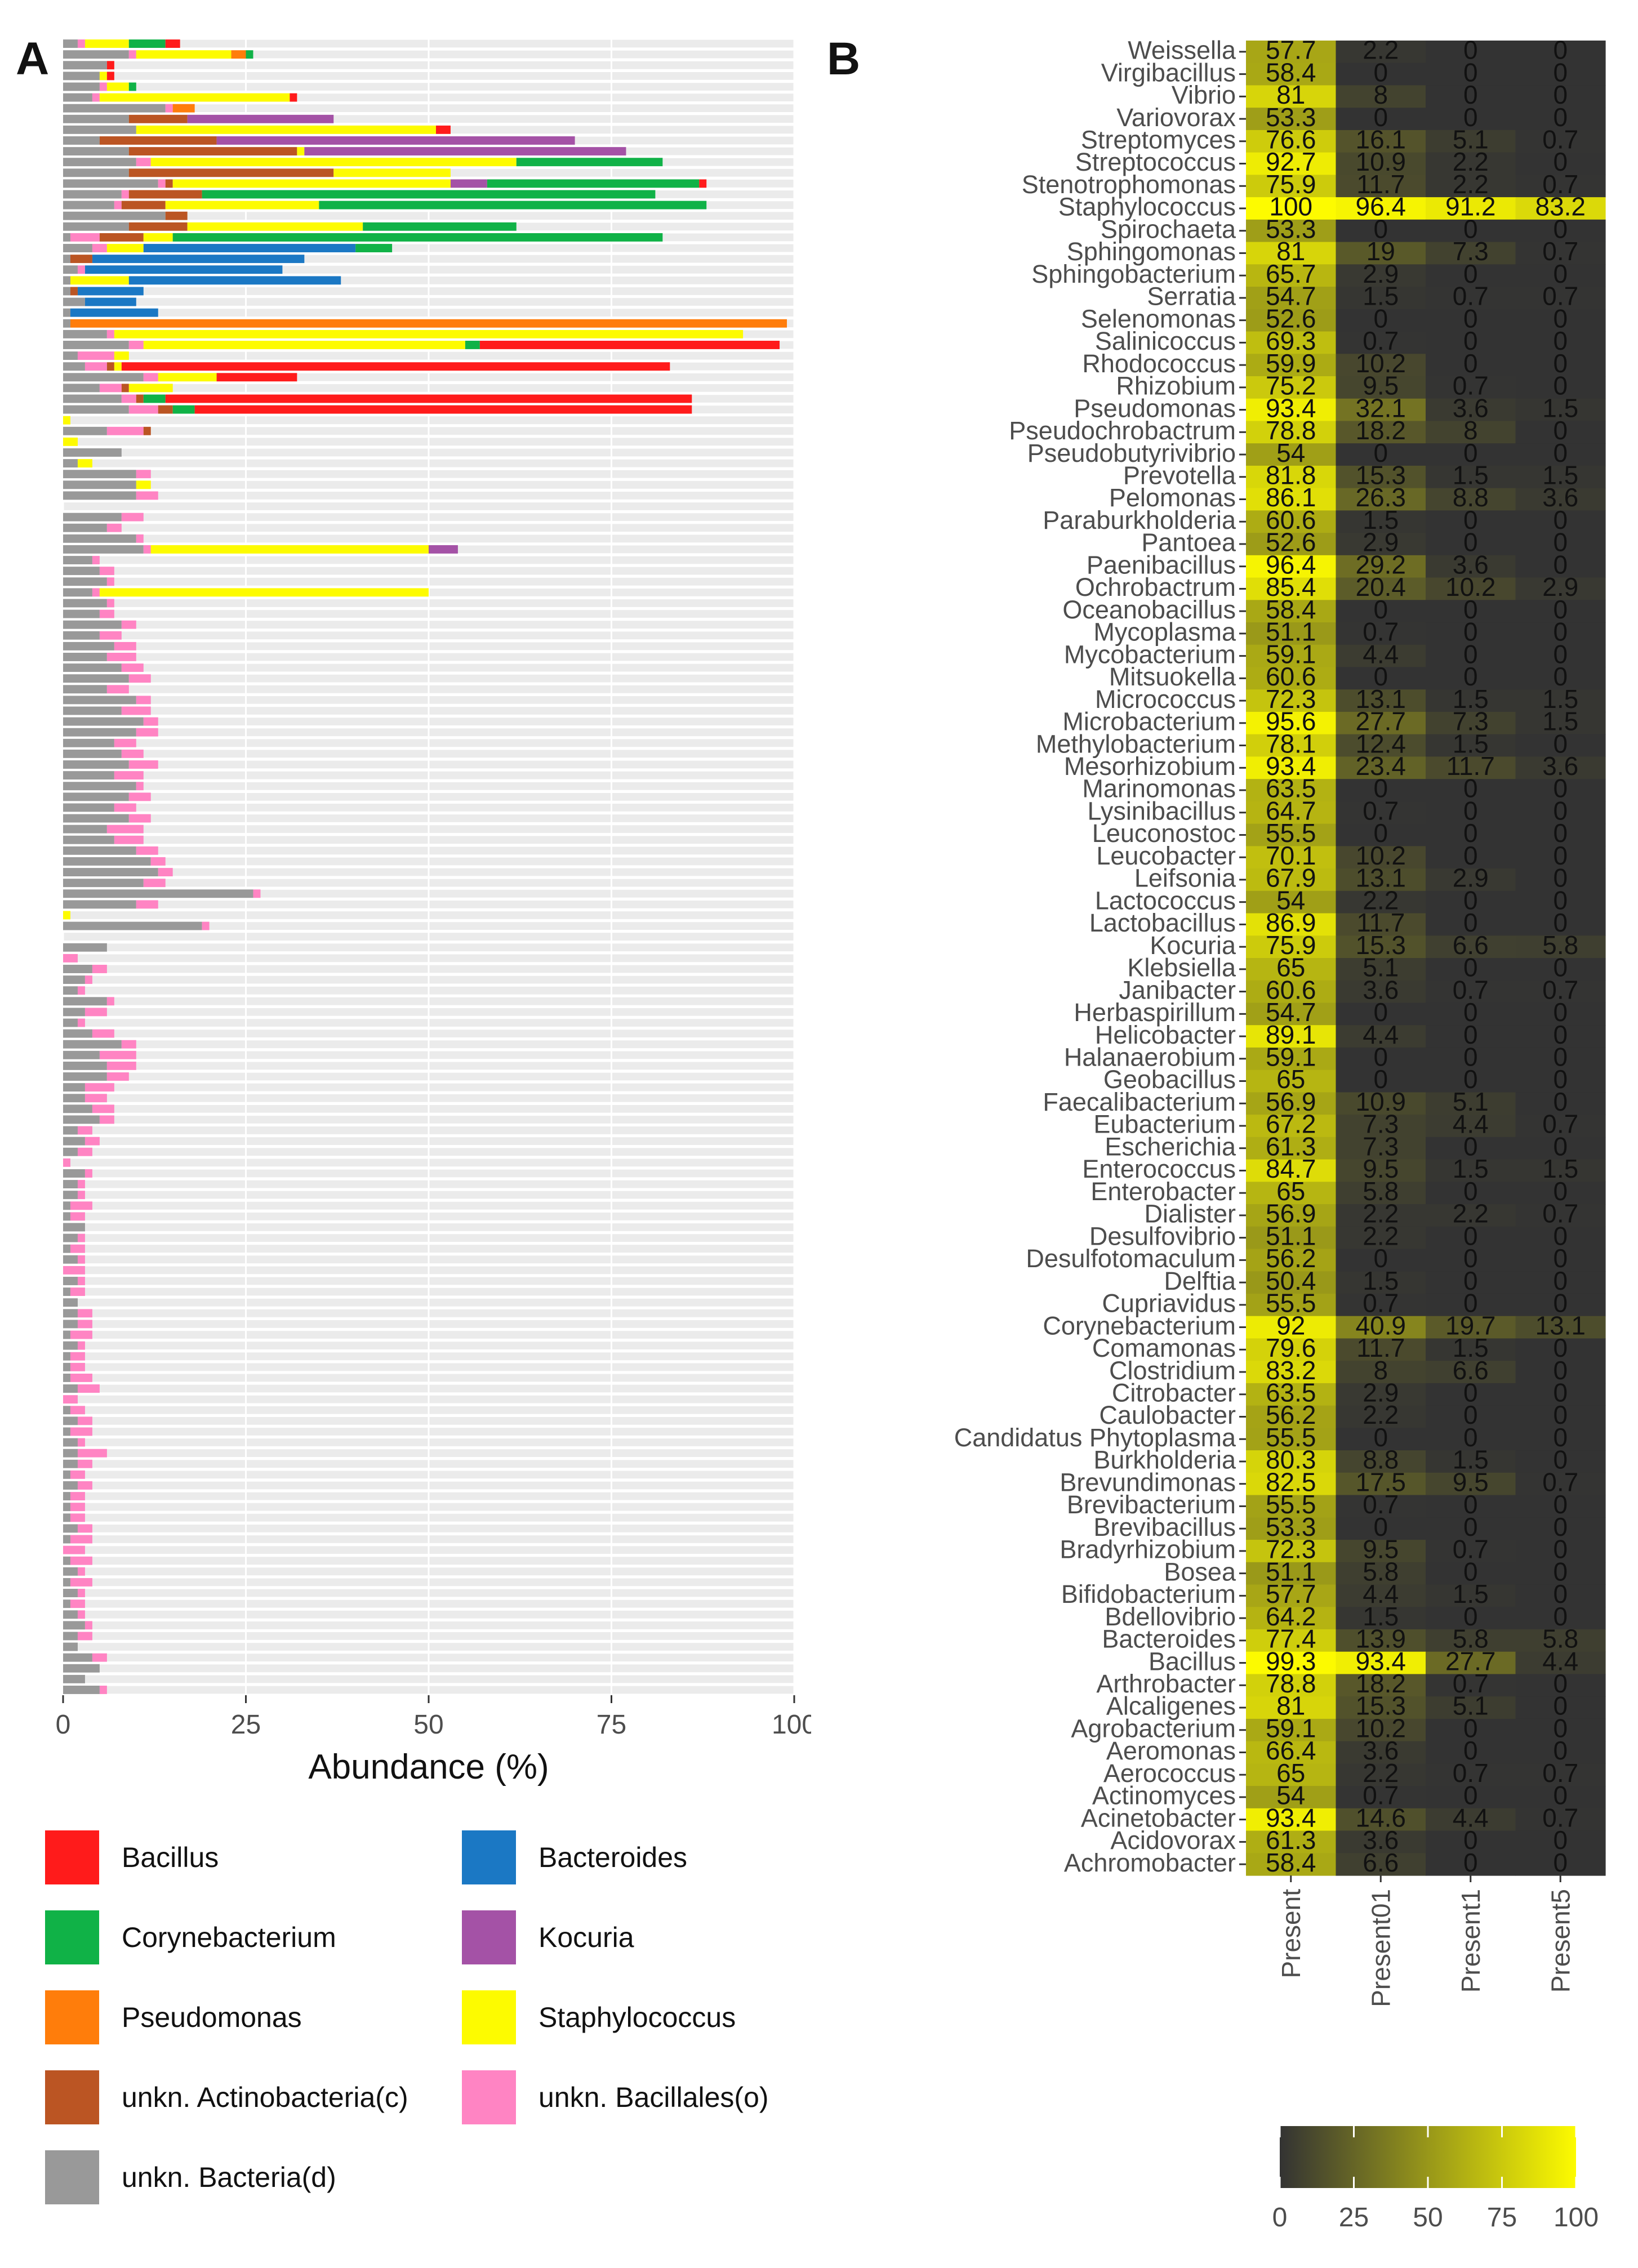 The height and width of the screenshot is (2268, 1638). Describe the element at coordinates (1291, 1102) in the screenshot. I see `cell-value-label: 56.9` at that location.